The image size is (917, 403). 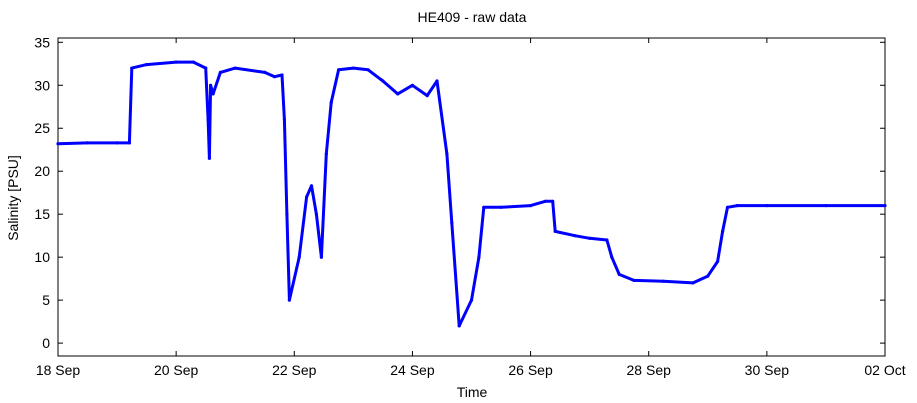 I want to click on y-axis-label: Salinity [PSU], so click(x=13, y=198).